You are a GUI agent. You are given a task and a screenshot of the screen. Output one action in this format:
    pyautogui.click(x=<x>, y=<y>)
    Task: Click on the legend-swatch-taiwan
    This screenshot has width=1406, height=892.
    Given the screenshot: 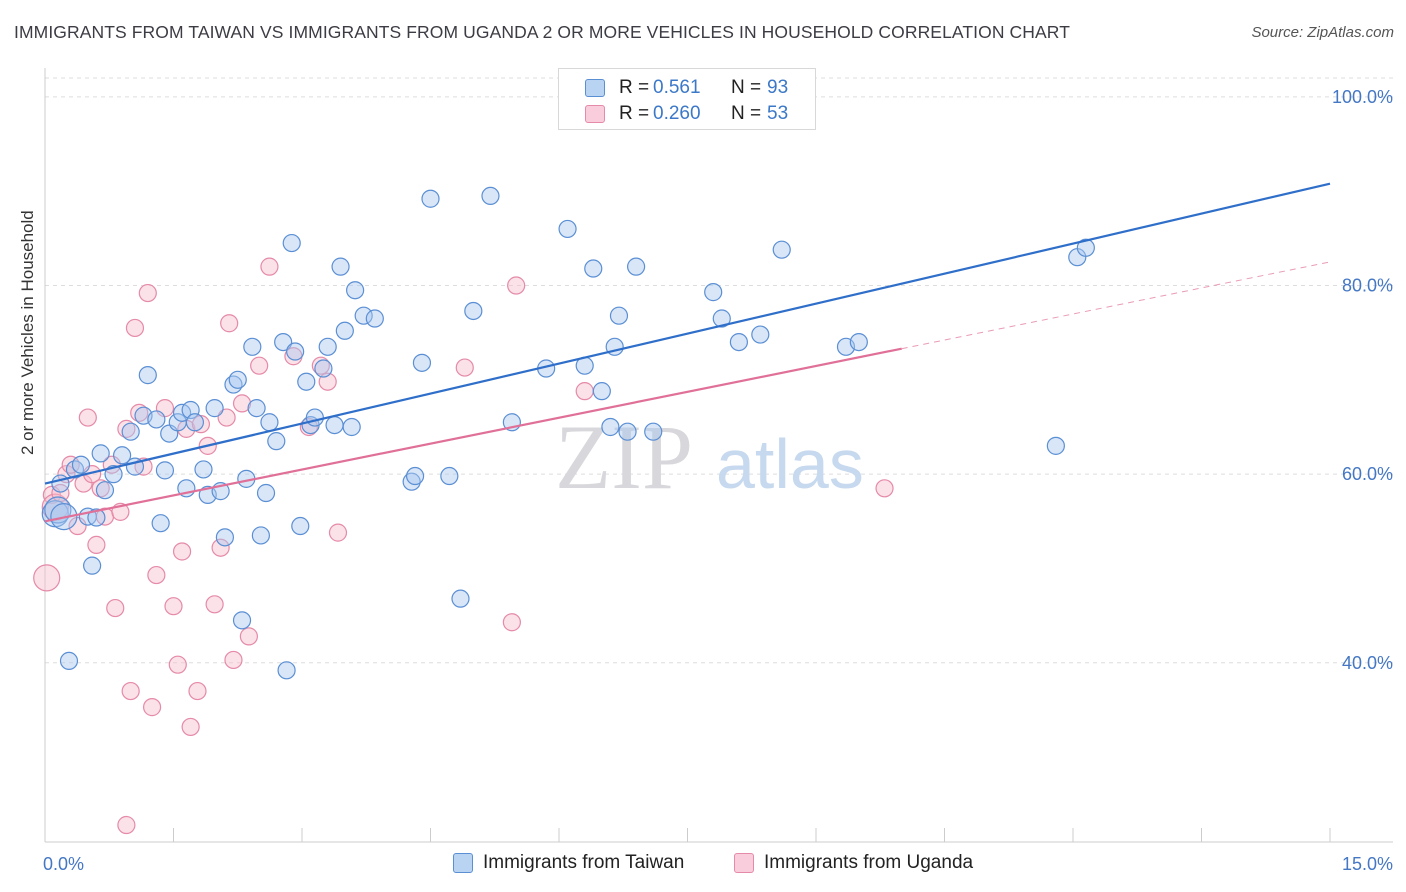 What is the action you would take?
    pyautogui.click(x=595, y=88)
    